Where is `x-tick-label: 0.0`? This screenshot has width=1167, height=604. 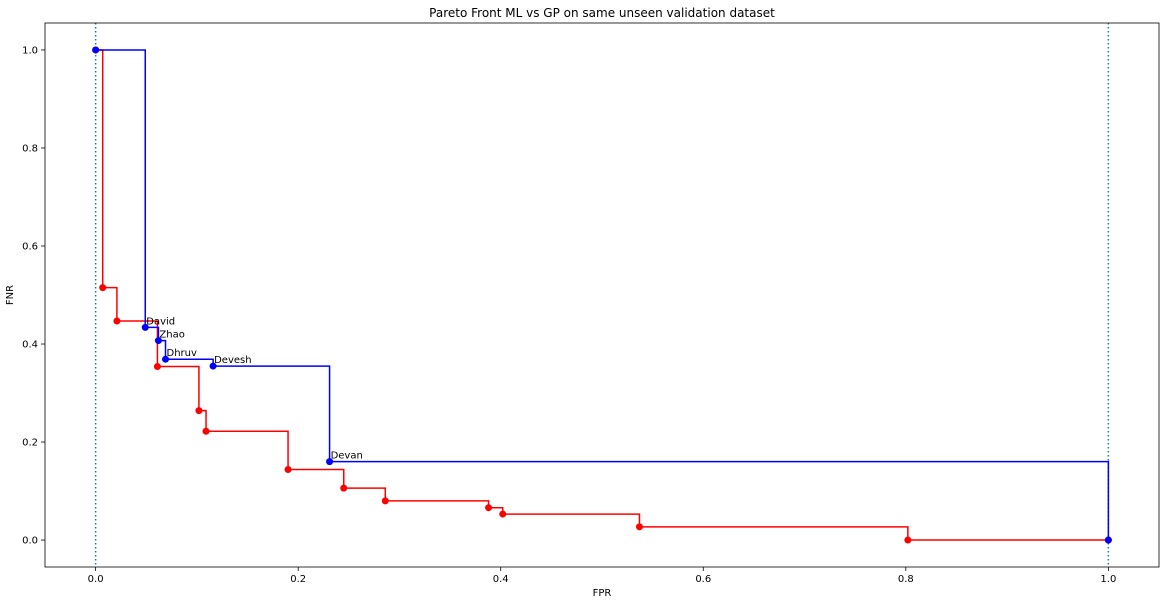
x-tick-label: 0.0 is located at coordinates (96, 579).